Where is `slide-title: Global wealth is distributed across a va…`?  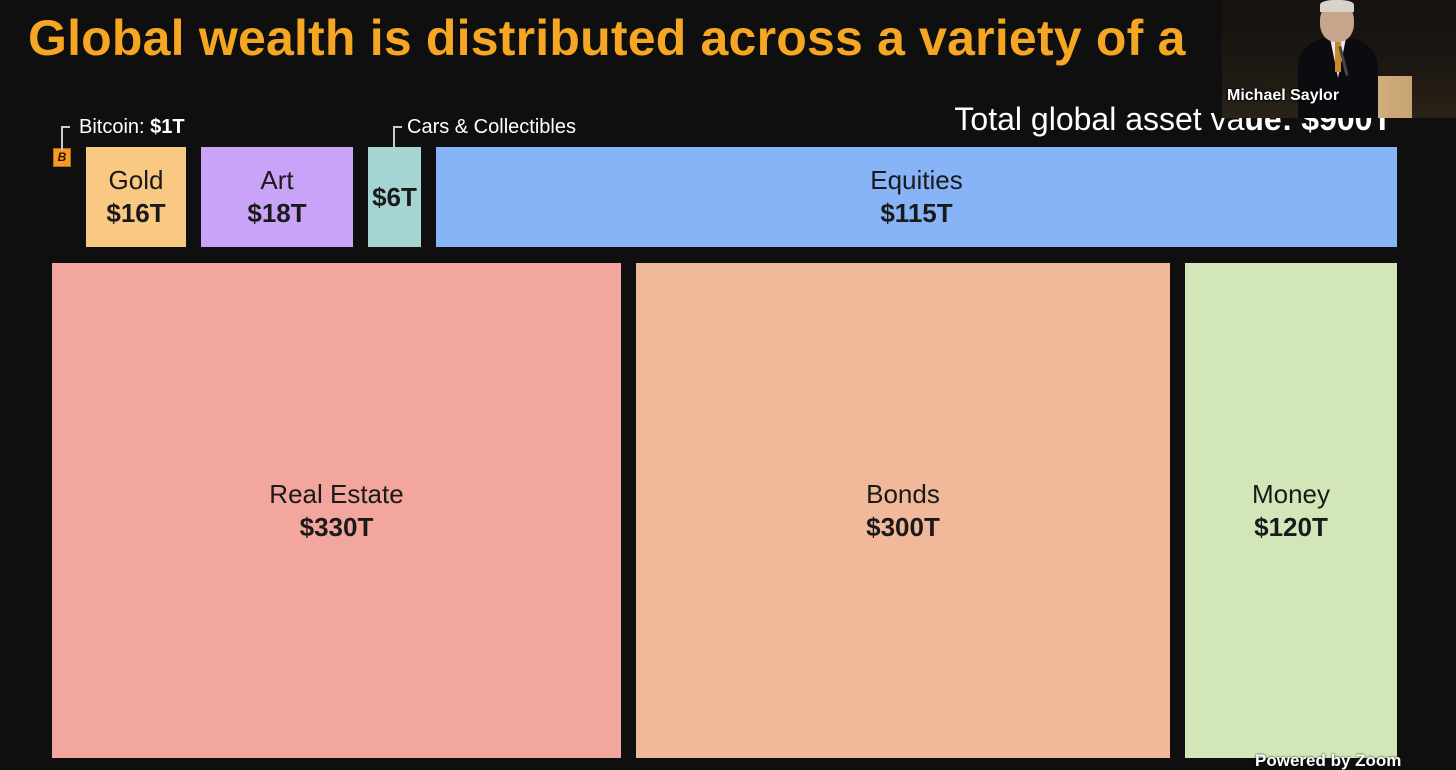 slide-title: Global wealth is distributed across a va… is located at coordinates (607, 38).